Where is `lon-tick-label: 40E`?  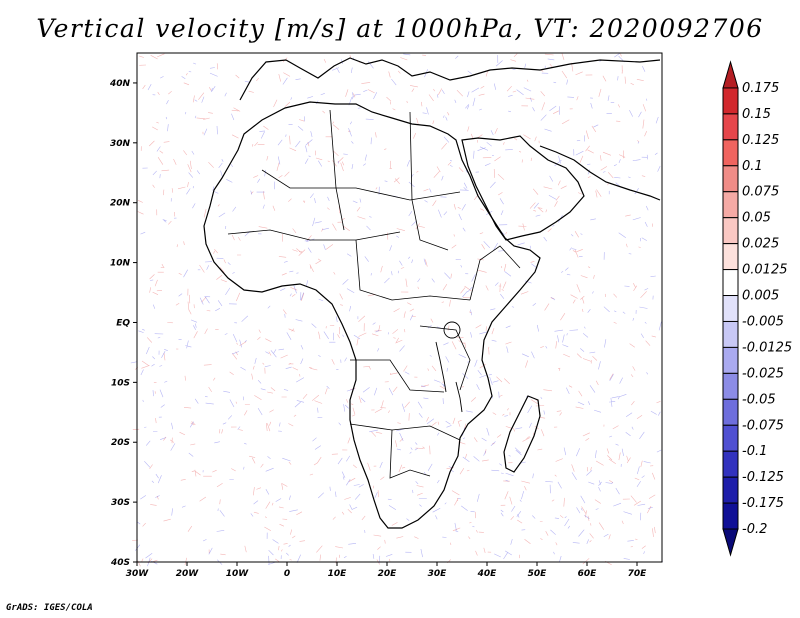
lon-tick-label: 40E is located at coordinates (487, 574).